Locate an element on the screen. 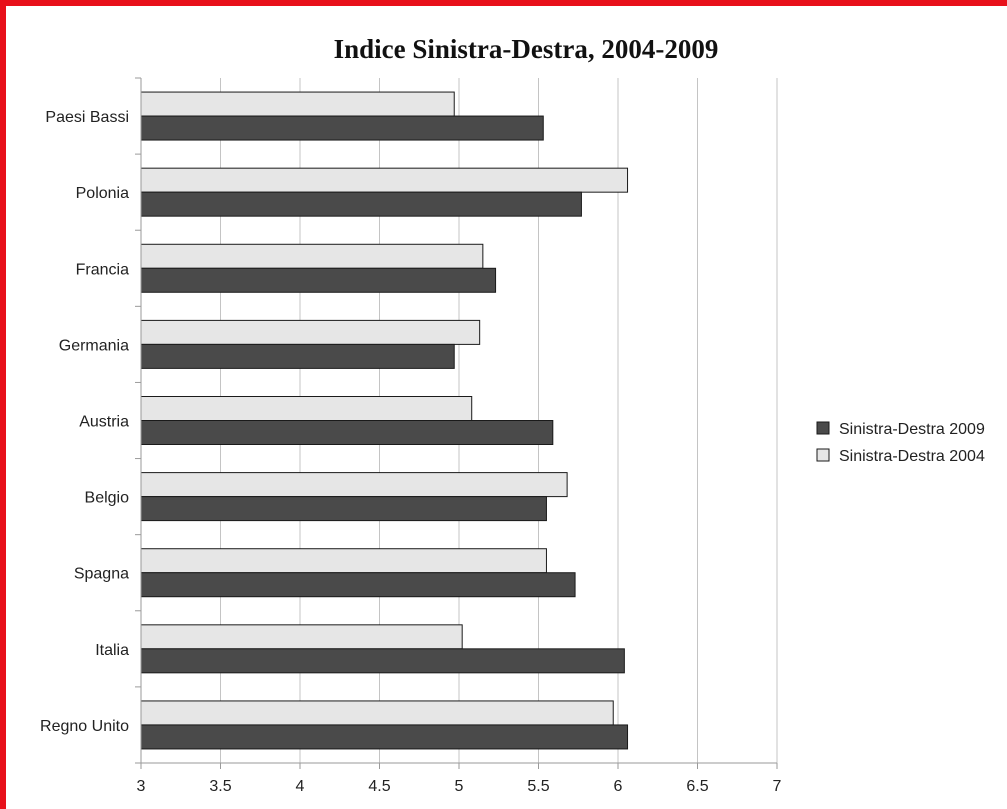  chart-title: Indice Sinistra-Destra, 2004-2009 is located at coordinates (526, 49).